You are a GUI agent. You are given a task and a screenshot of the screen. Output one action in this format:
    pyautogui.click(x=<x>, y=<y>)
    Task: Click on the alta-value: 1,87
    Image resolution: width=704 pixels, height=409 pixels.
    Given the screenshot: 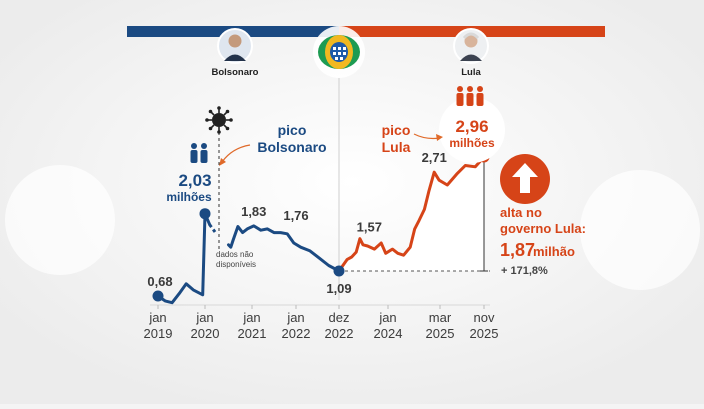 What is the action you would take?
    pyautogui.click(x=517, y=250)
    